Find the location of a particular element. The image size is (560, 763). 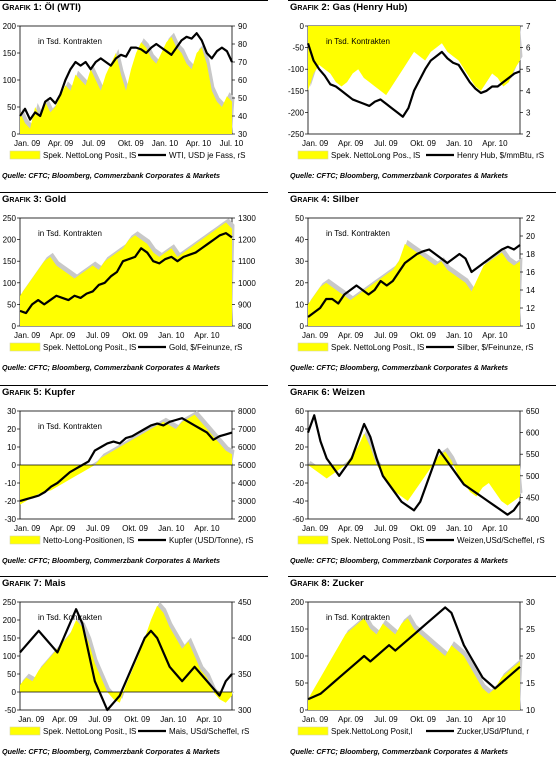

y-right-tick-label: 16 is located at coordinates (530, 272).